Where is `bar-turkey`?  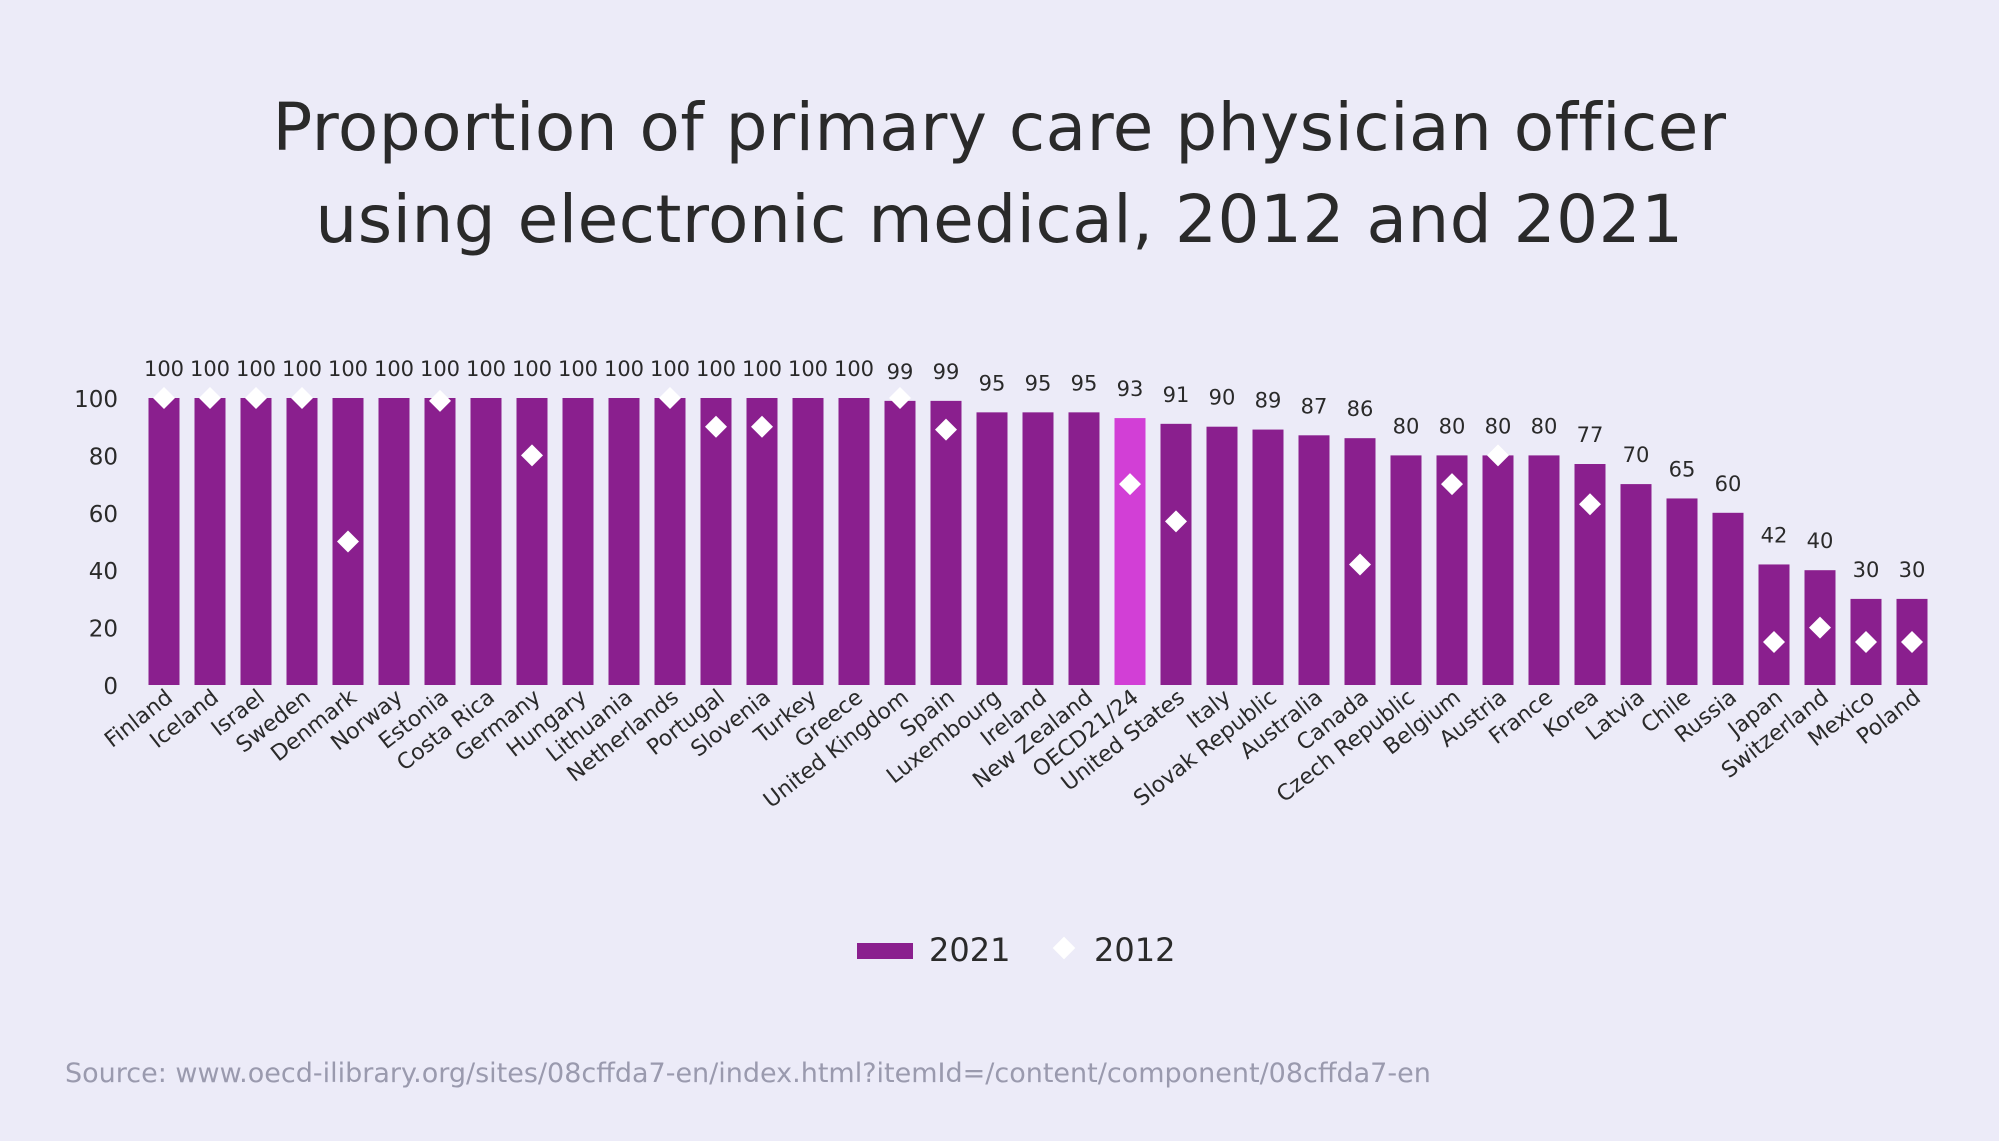
bar-turkey is located at coordinates (808, 541).